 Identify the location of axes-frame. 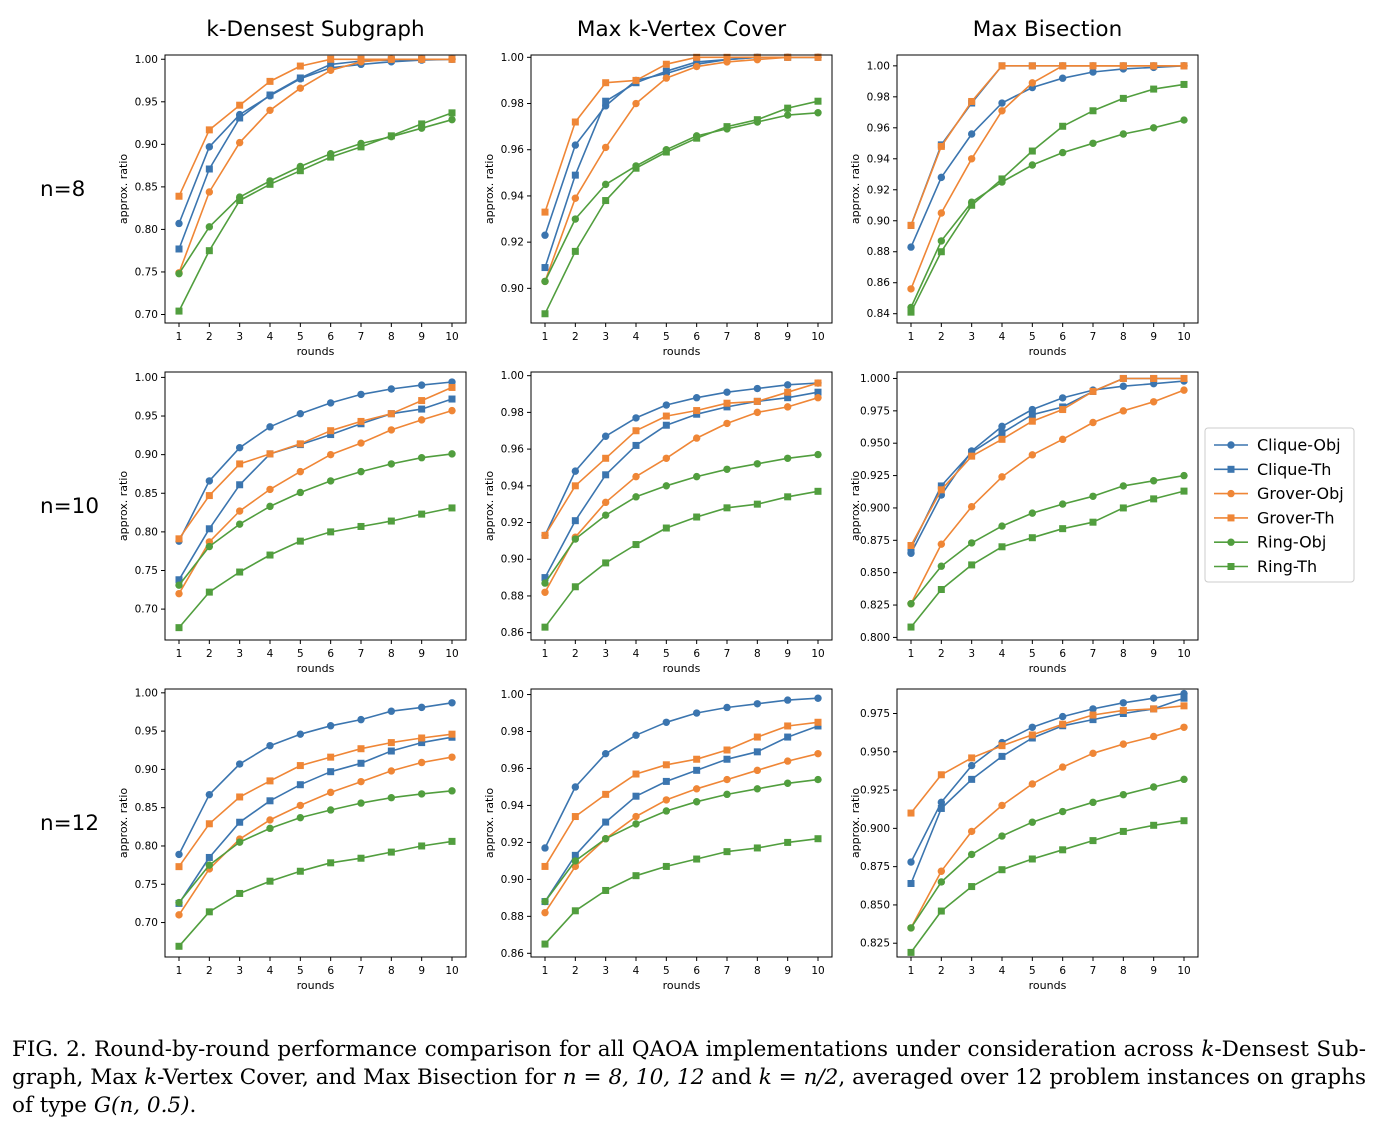
(1047, 189).